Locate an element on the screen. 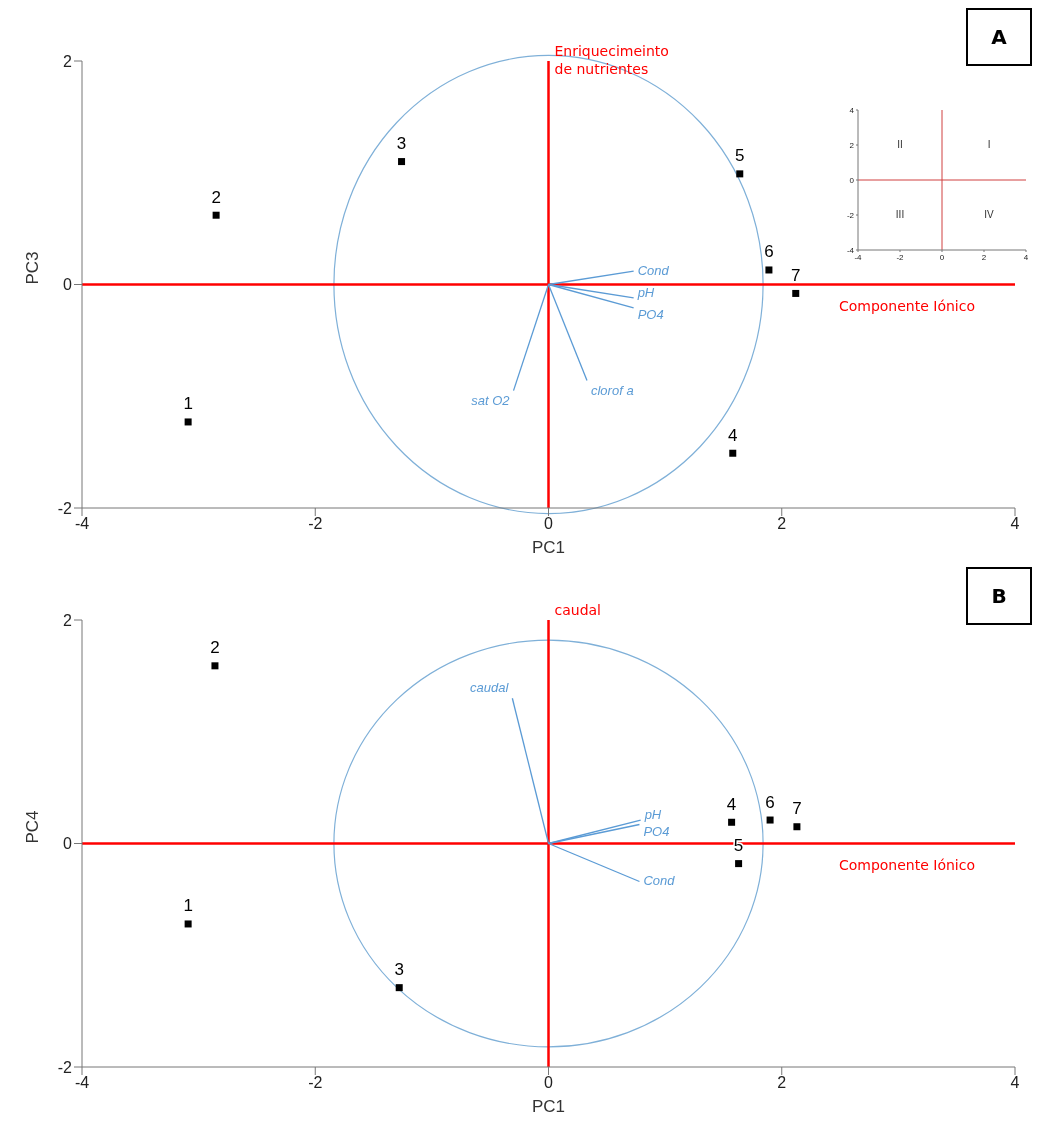 The width and height of the screenshot is (1040, 1128). series-label: sat O2 is located at coordinates (491, 400).